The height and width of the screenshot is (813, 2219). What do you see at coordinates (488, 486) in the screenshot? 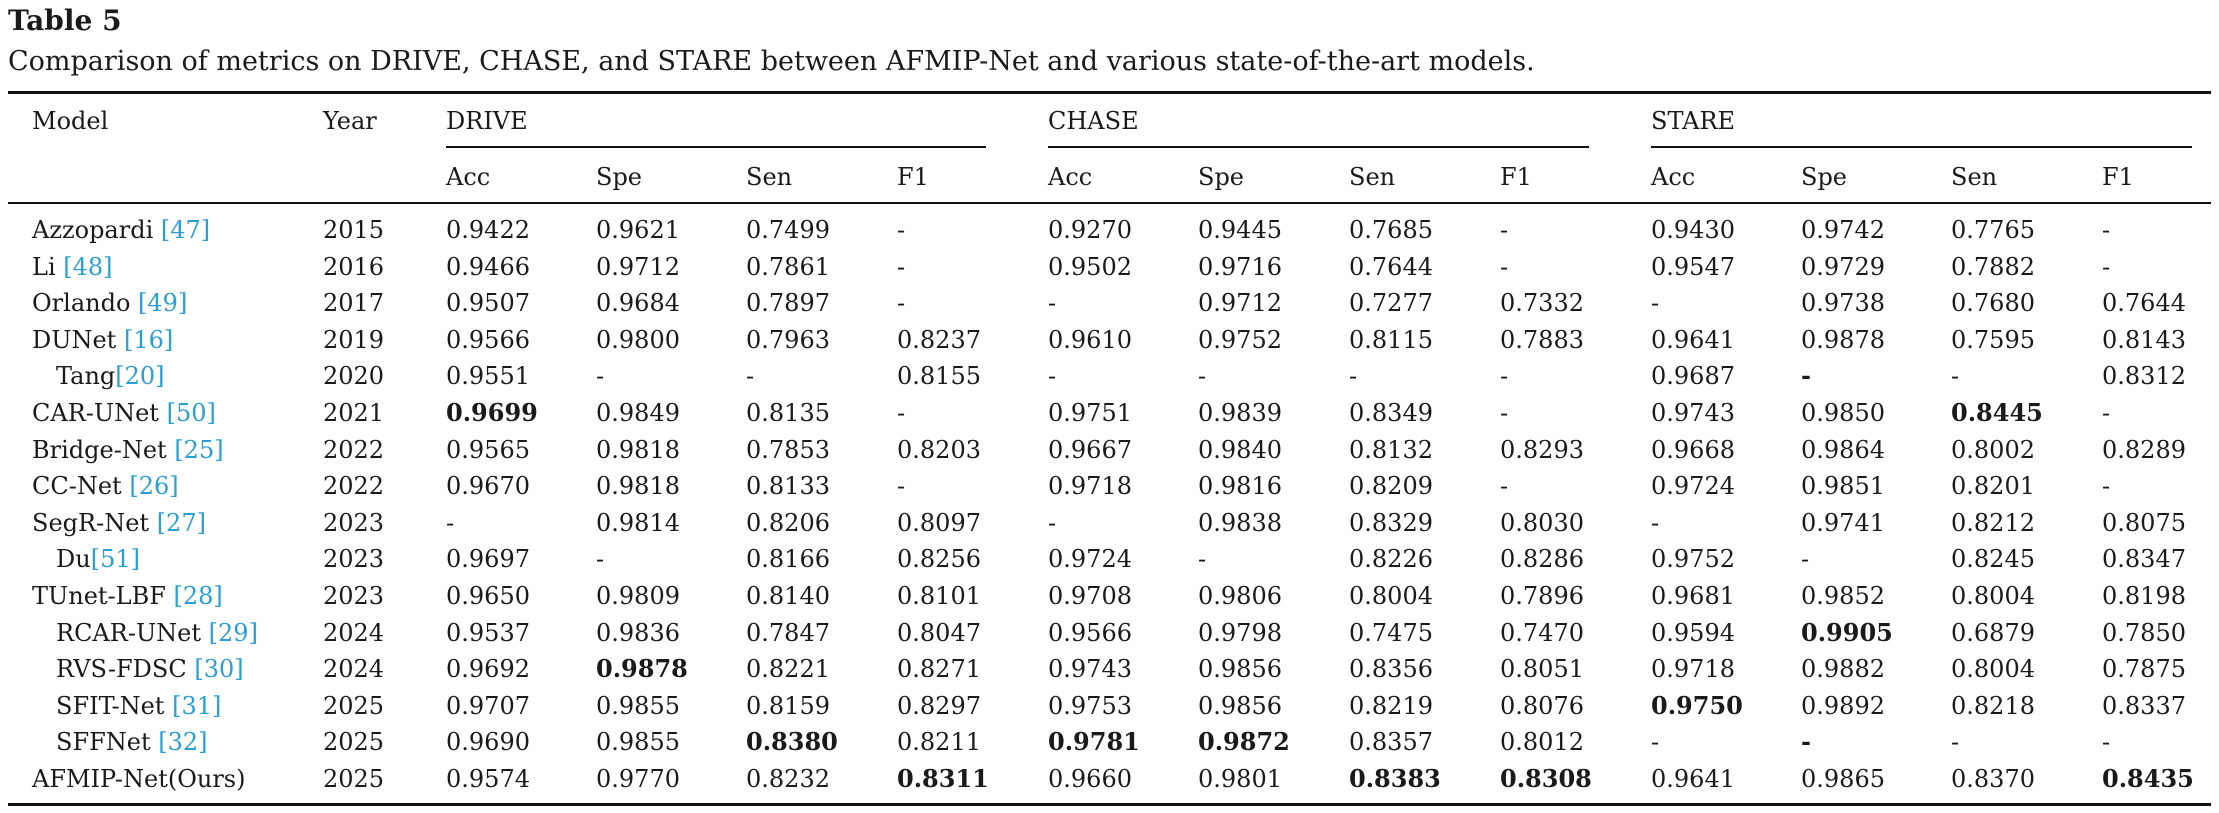
I see `metric-cell: 0.9670` at bounding box center [488, 486].